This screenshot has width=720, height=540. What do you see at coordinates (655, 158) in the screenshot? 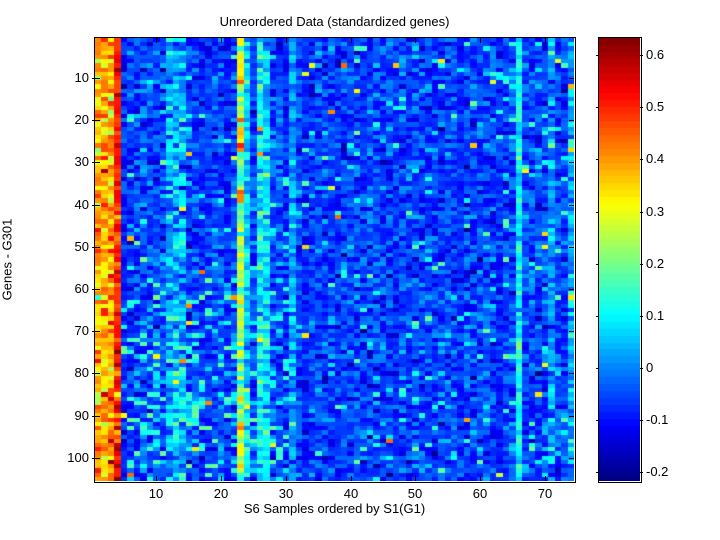
I see `colorbar-tick-label: 0.4` at bounding box center [655, 158].